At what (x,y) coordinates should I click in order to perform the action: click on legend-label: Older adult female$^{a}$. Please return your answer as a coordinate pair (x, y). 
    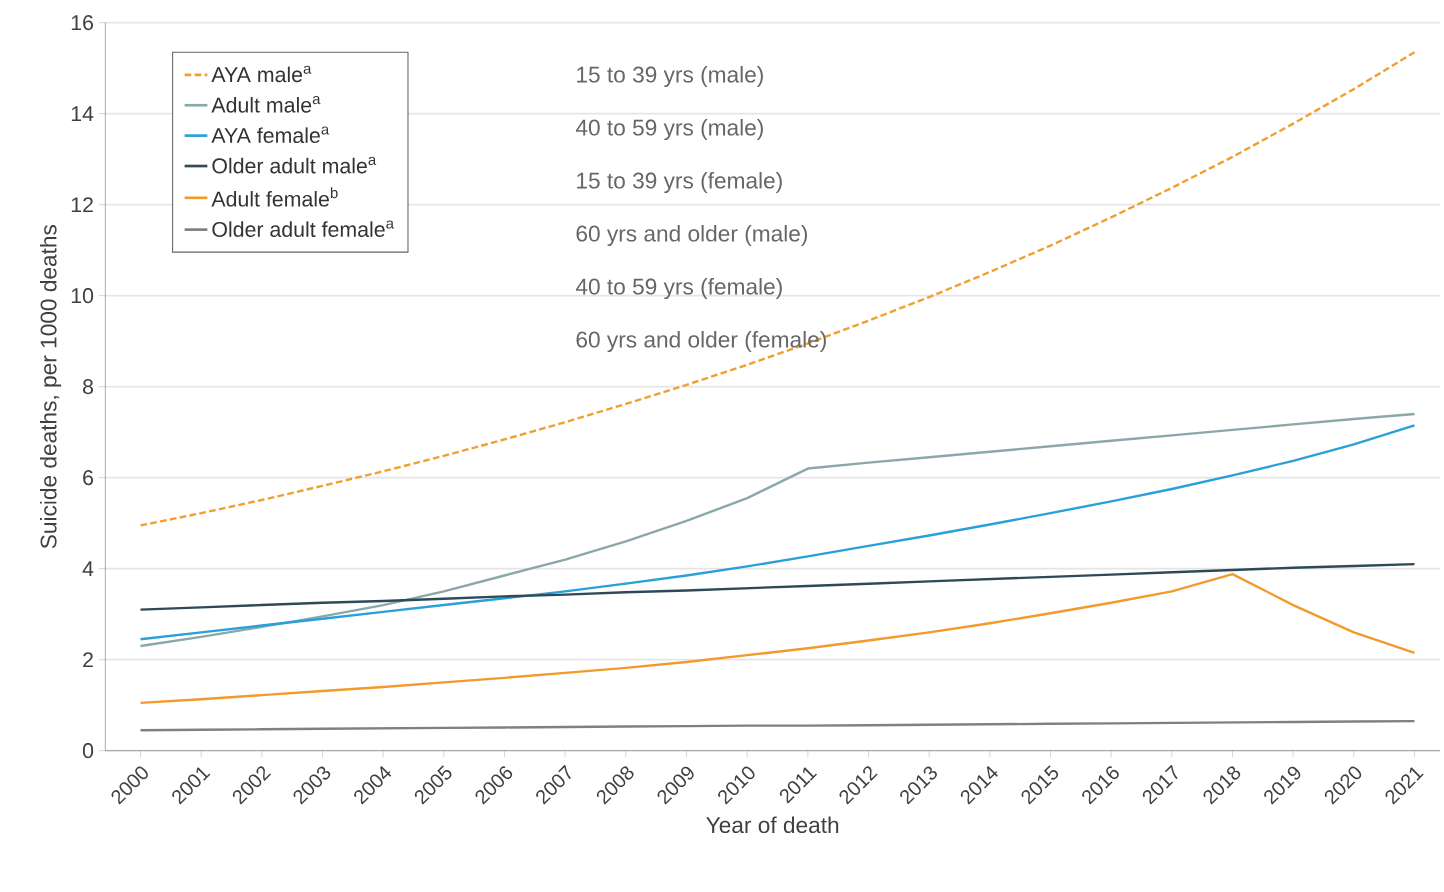
    Looking at the image, I should click on (303, 229).